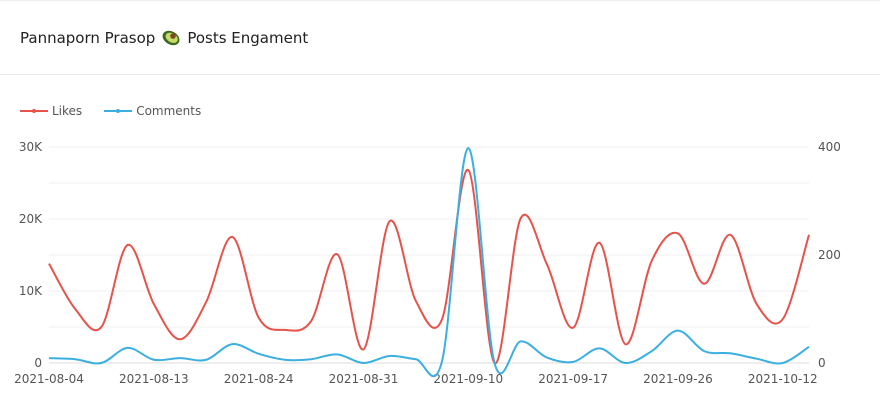 Image resolution: width=880 pixels, height=402 pixels. What do you see at coordinates (154, 379) in the screenshot?
I see `x-tick-label: 2021-08-13` at bounding box center [154, 379].